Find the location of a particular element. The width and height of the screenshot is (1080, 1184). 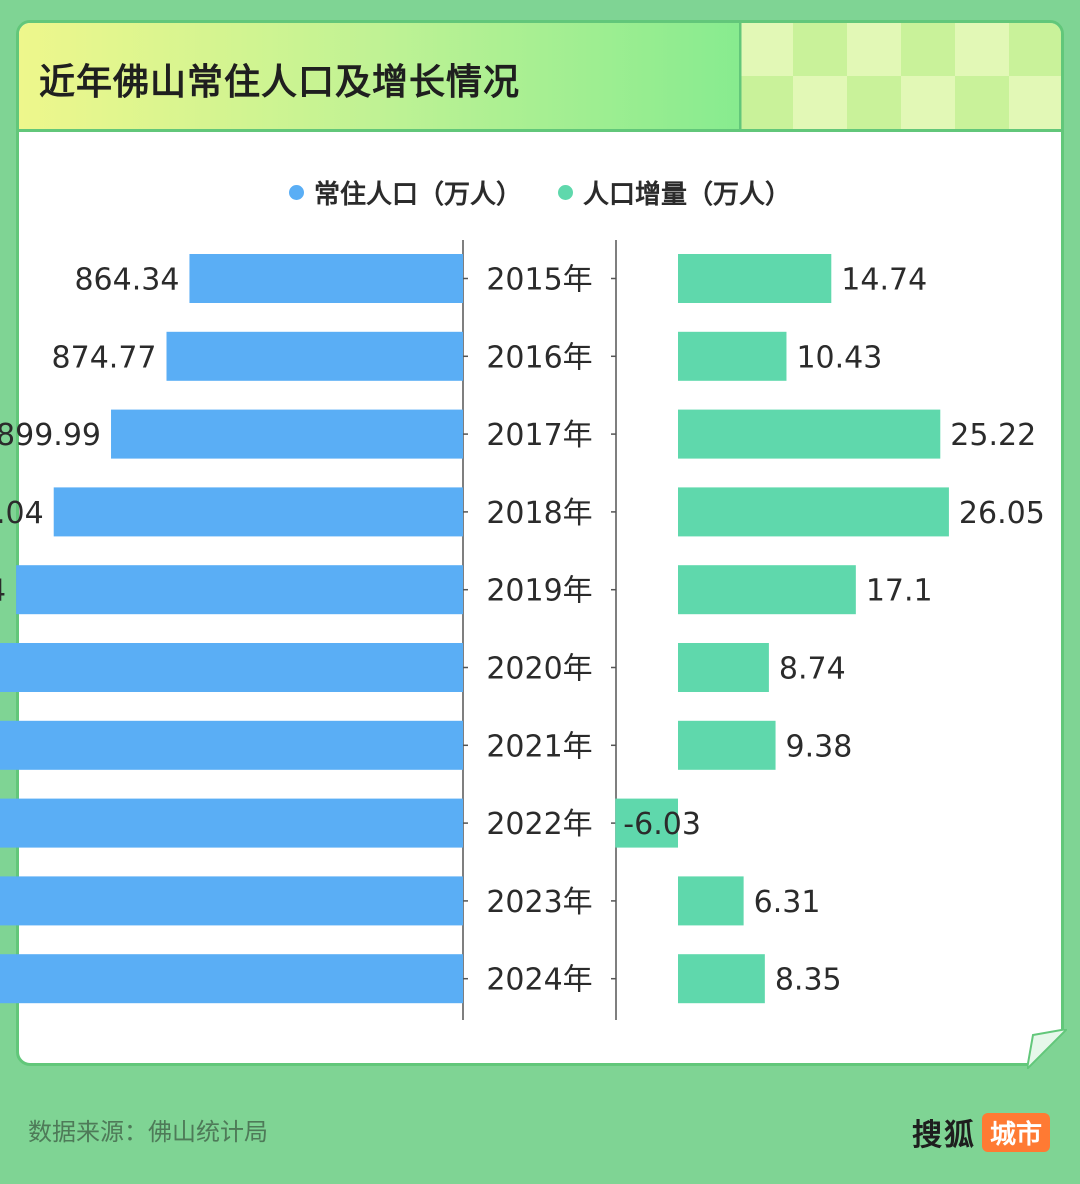

population-label: 874.77 is located at coordinates (104, 357).